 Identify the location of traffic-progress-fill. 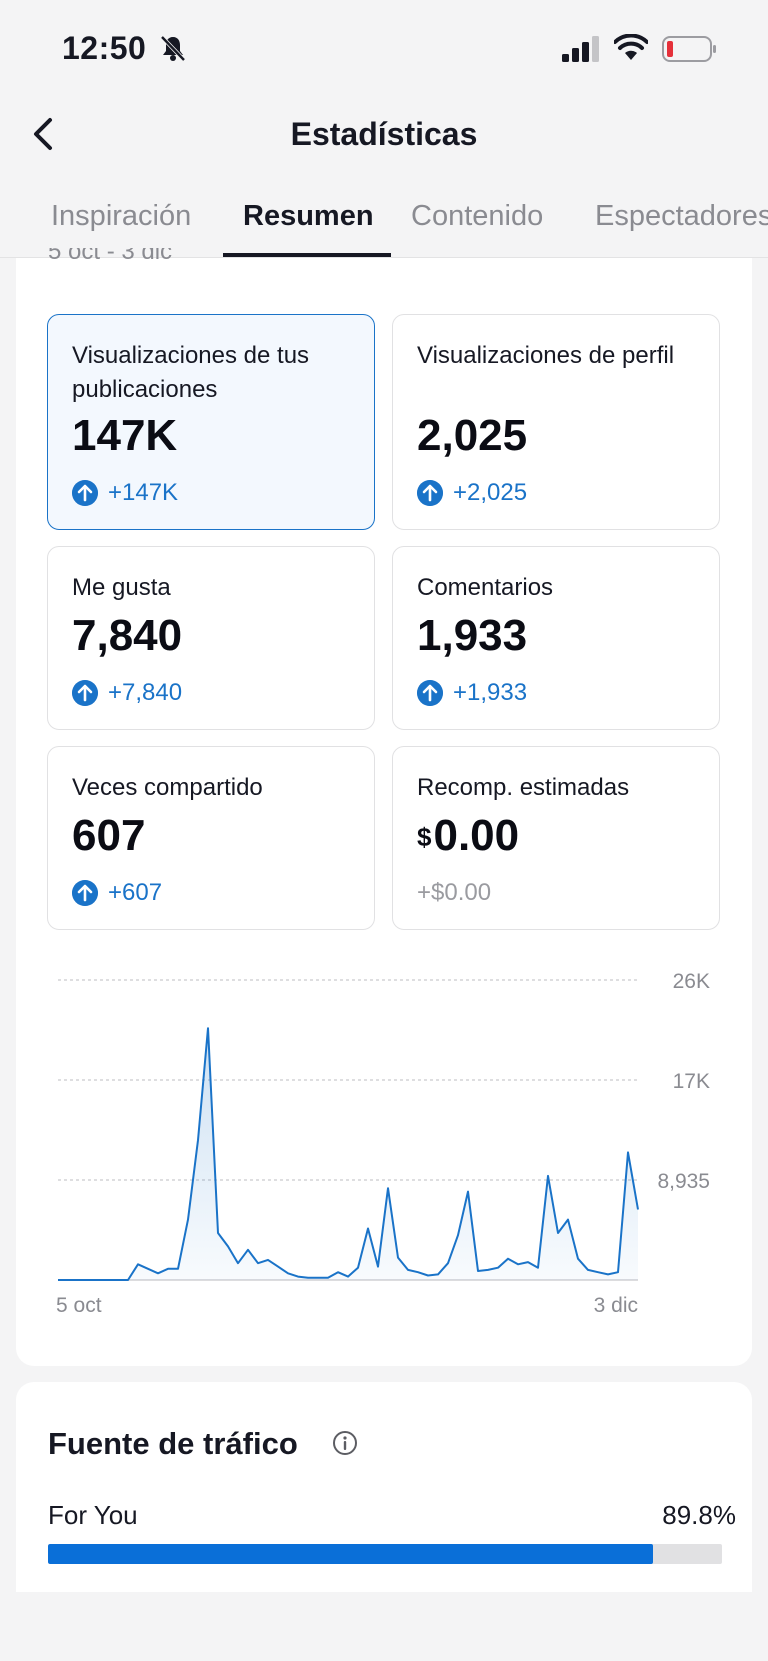
(351, 1554).